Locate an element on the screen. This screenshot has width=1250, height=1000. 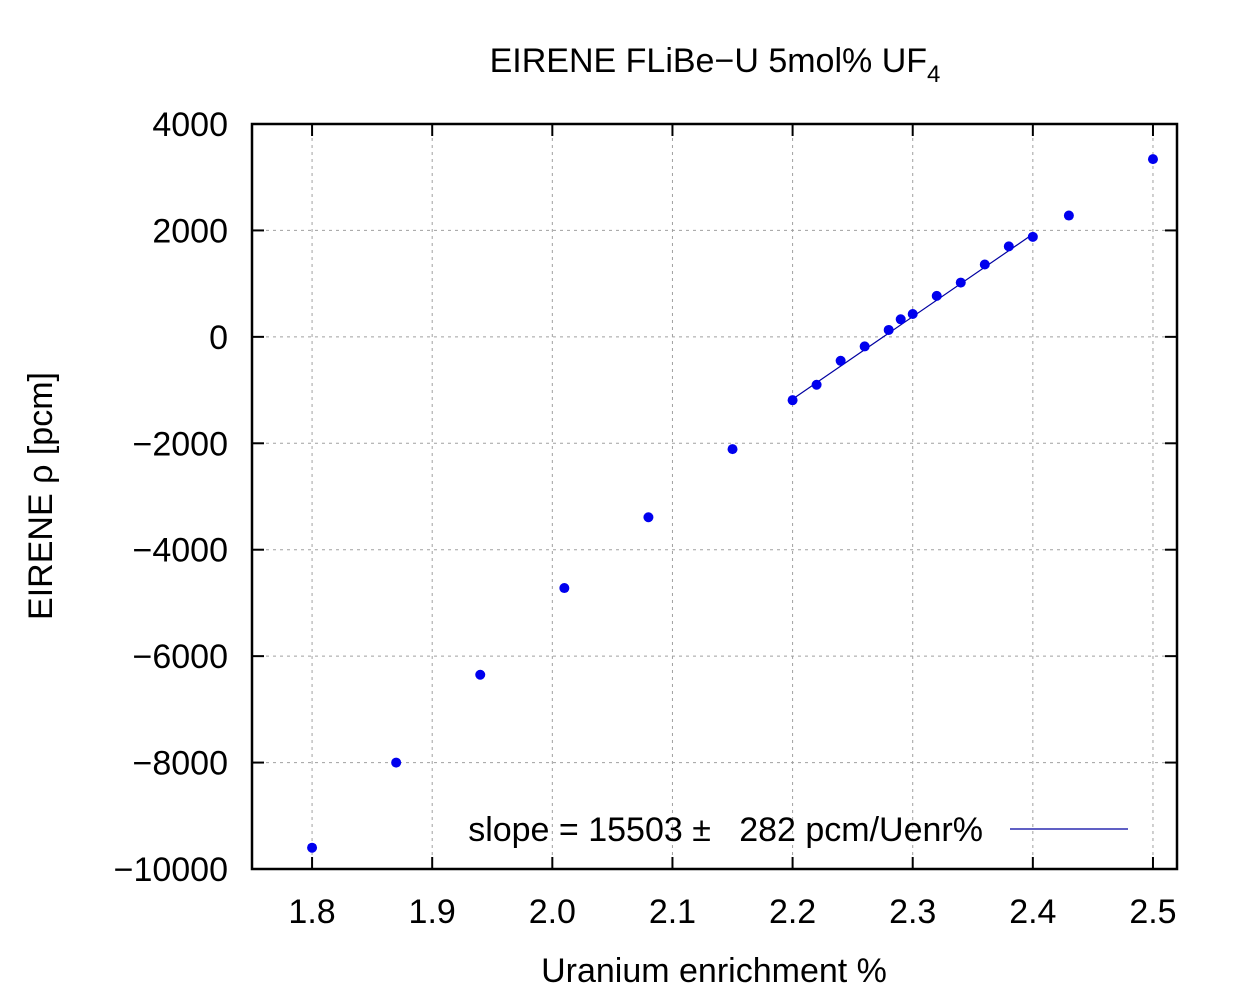
x-tick-label: 1.9 is located at coordinates (432, 912).